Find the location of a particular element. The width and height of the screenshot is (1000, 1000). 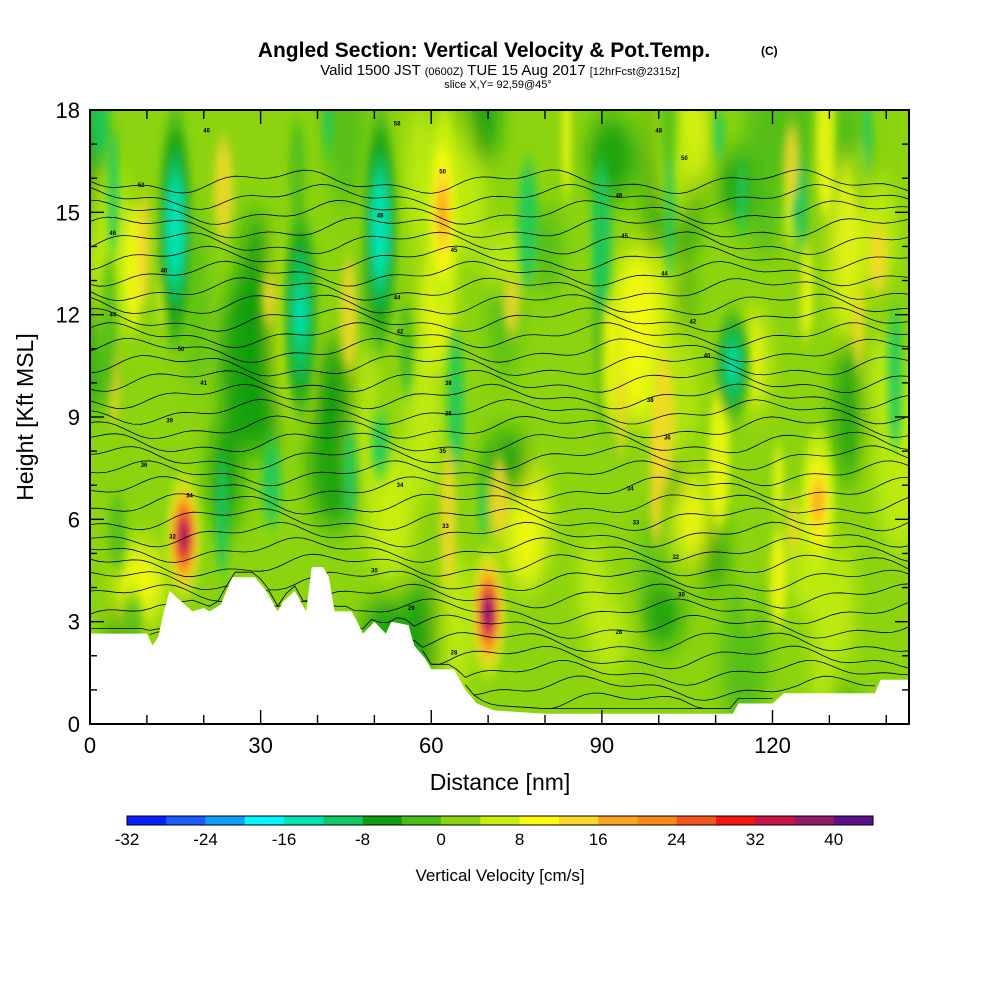

theta-contour-label: 46 is located at coordinates (164, 271).